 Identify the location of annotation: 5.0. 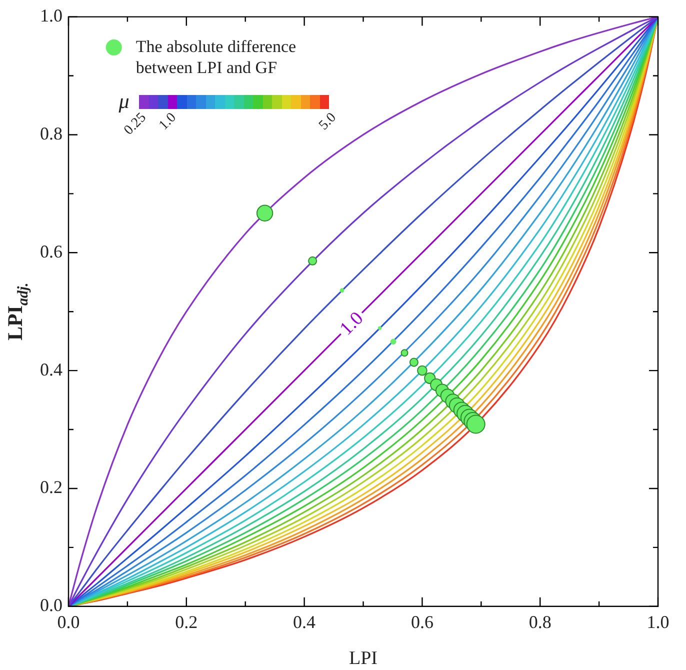
(328, 122).